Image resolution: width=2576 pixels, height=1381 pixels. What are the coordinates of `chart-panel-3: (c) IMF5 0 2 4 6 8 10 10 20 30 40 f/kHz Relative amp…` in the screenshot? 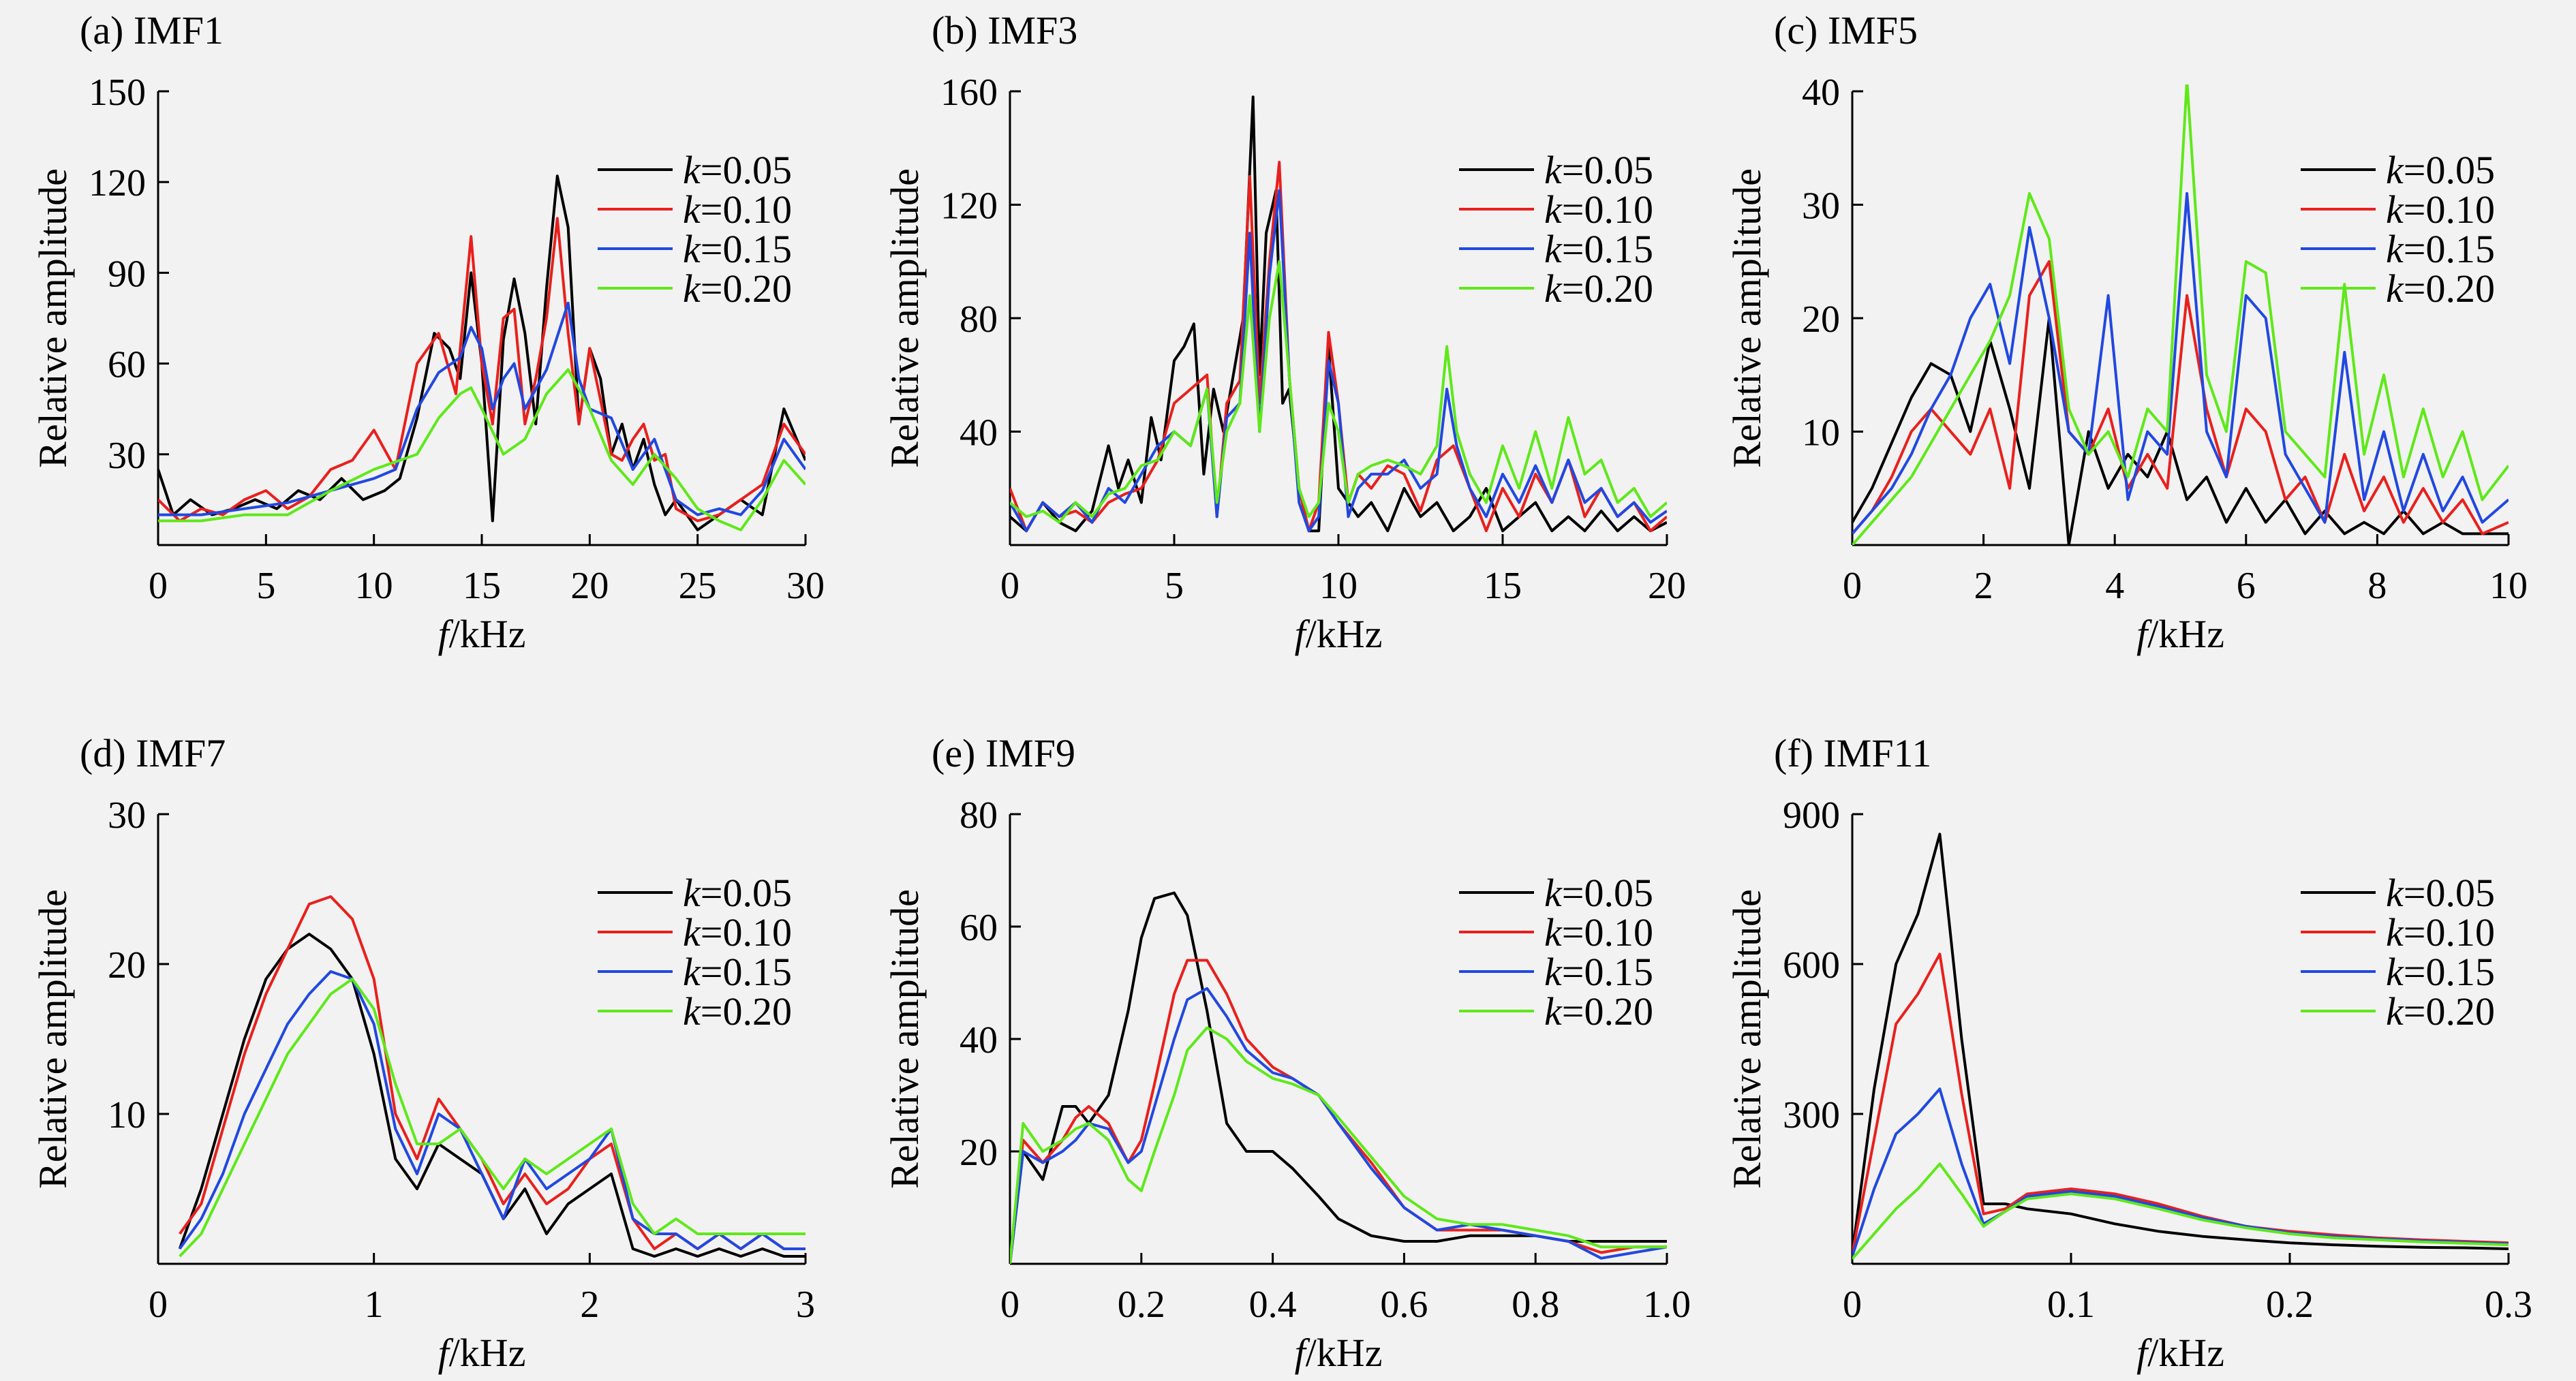 It's located at (2126, 332).